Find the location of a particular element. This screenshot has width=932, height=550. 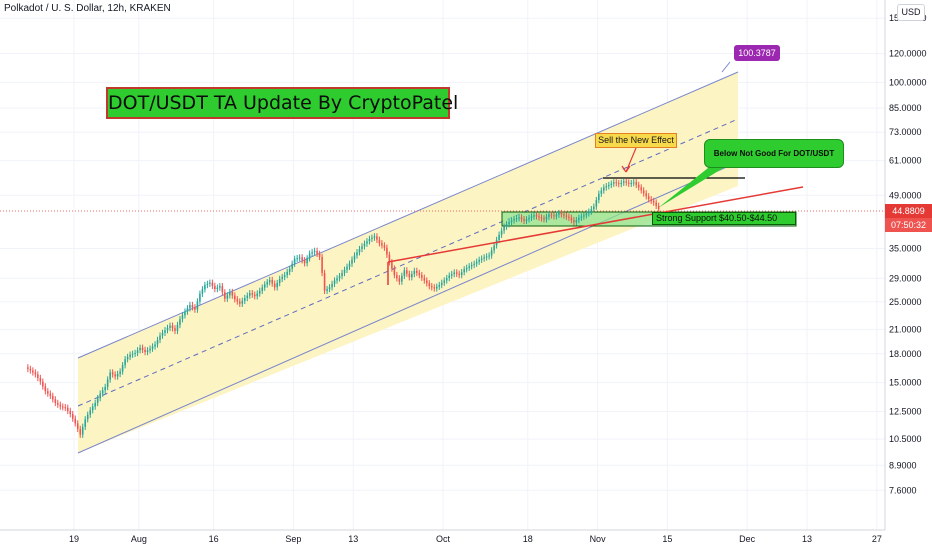

y-tick-label: 61.0000 is located at coordinates (905, 161).